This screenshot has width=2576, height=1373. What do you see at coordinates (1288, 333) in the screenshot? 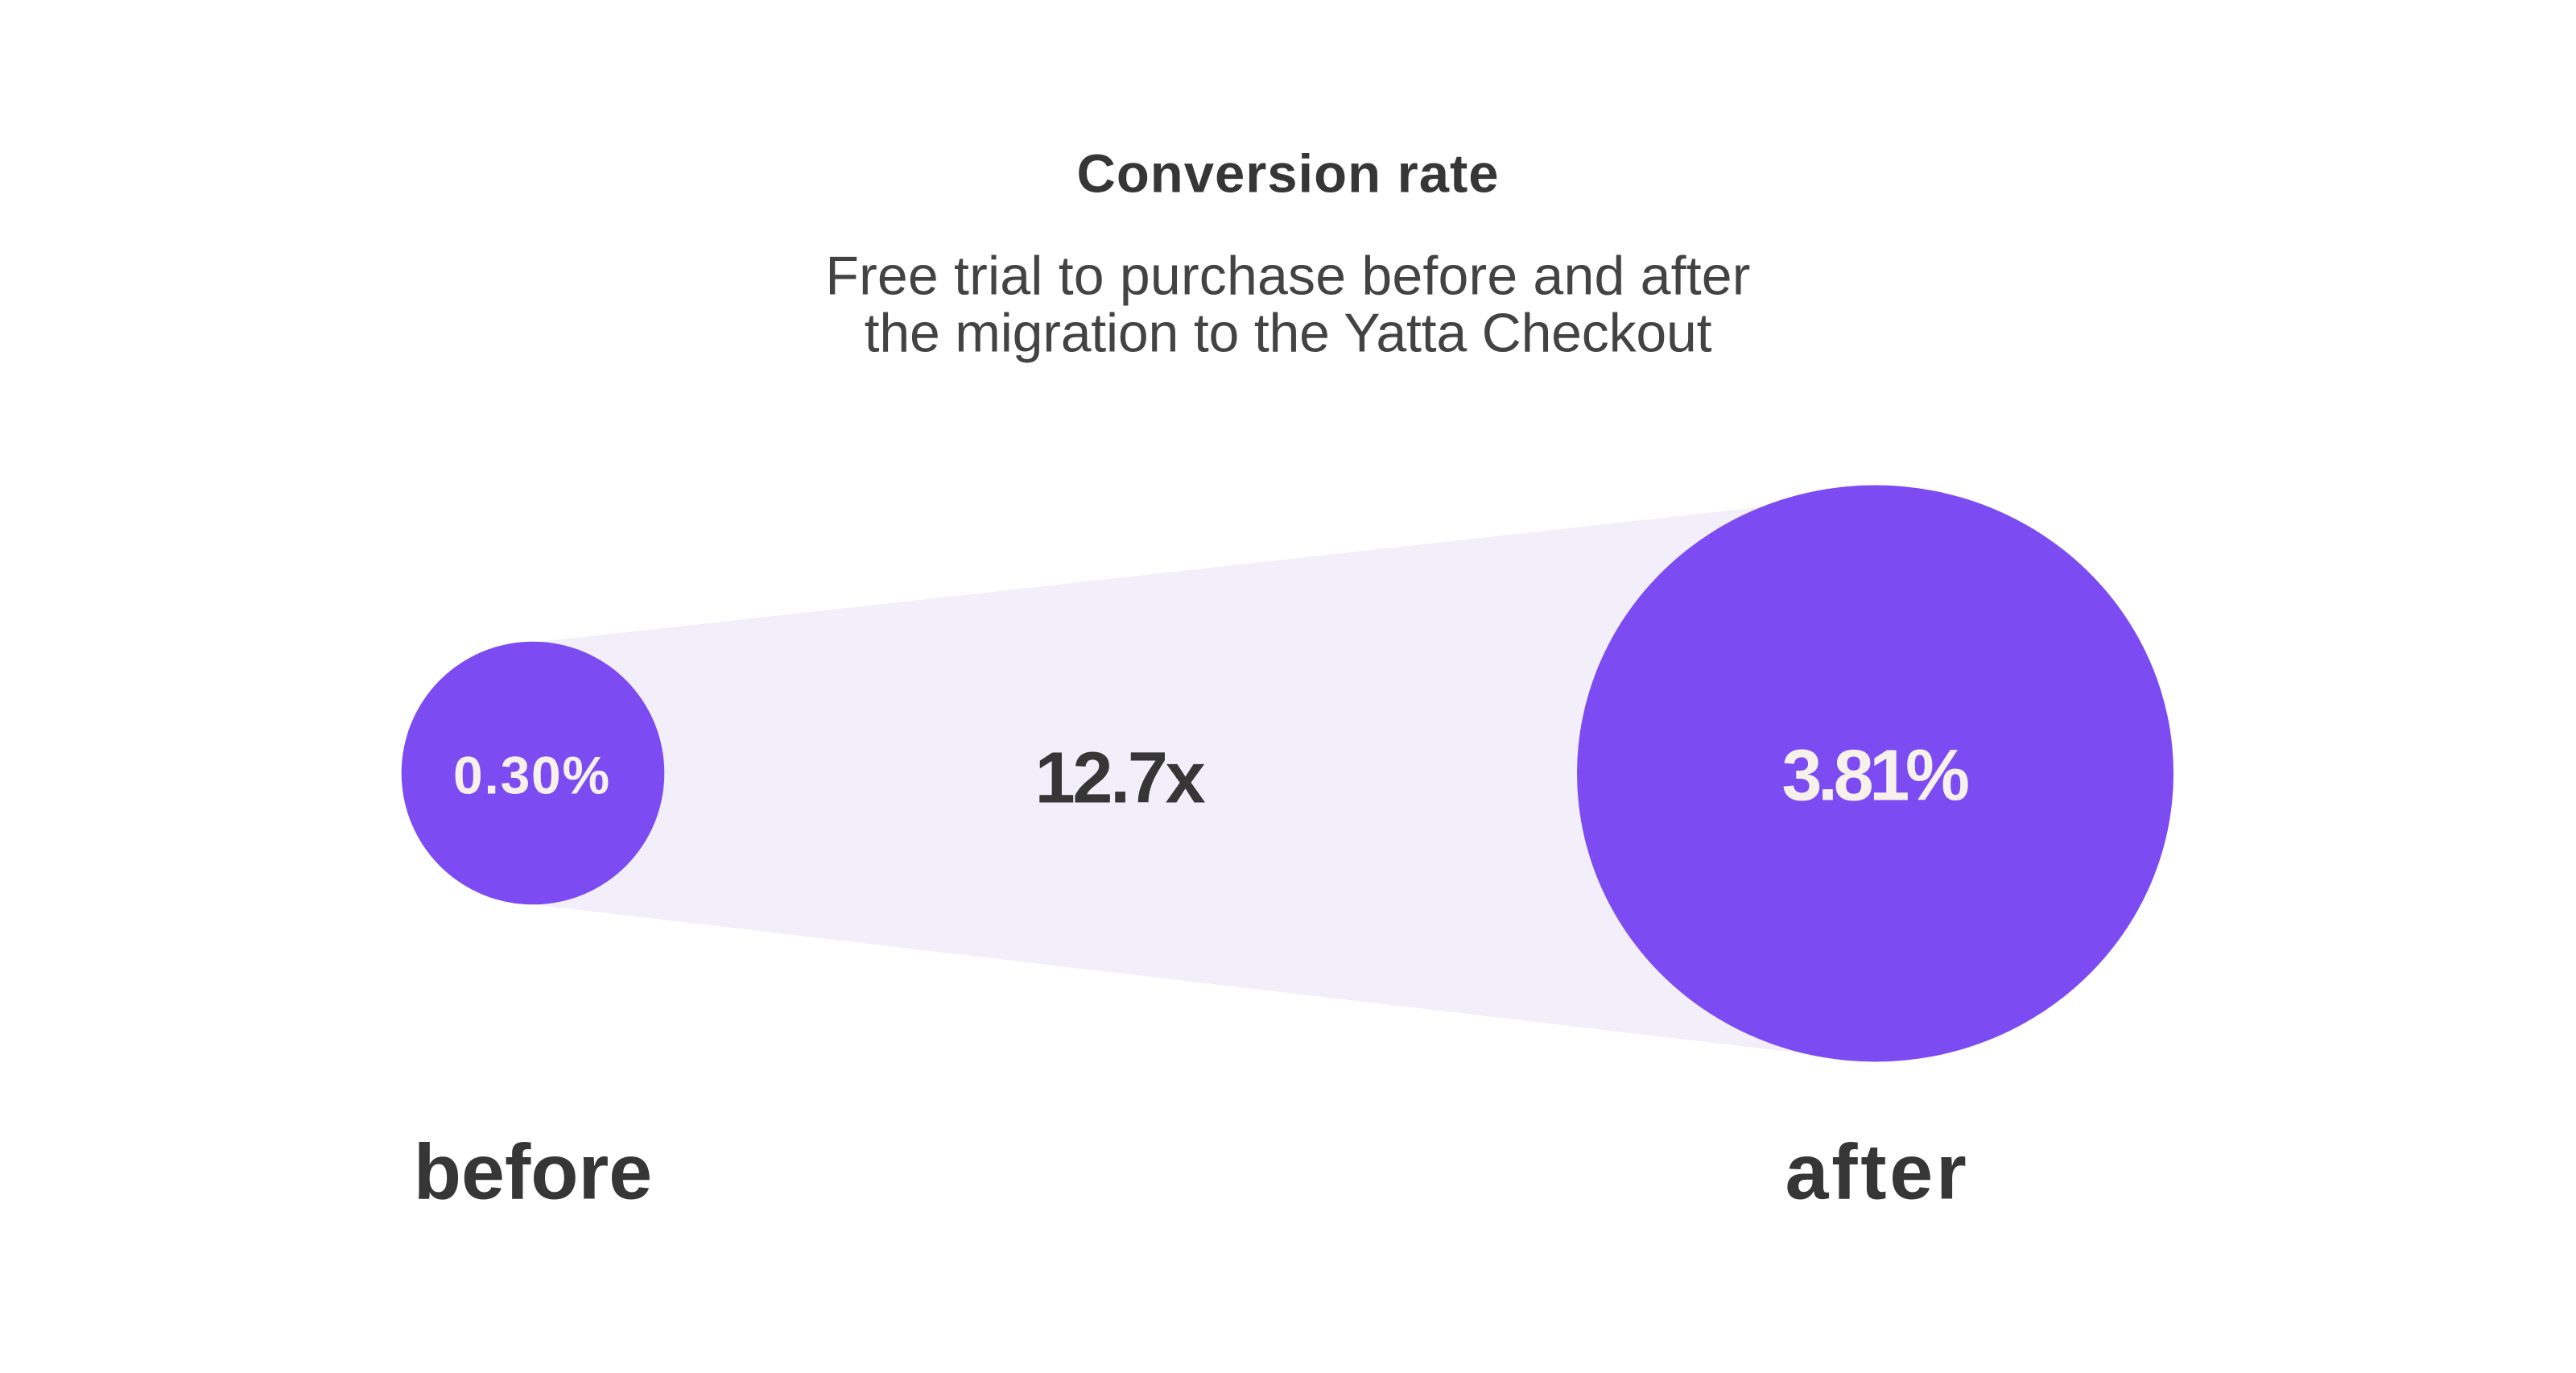
I see `svg-text:the migration to the Yatta Che: the migration to the Yatta Checkout` at bounding box center [1288, 333].